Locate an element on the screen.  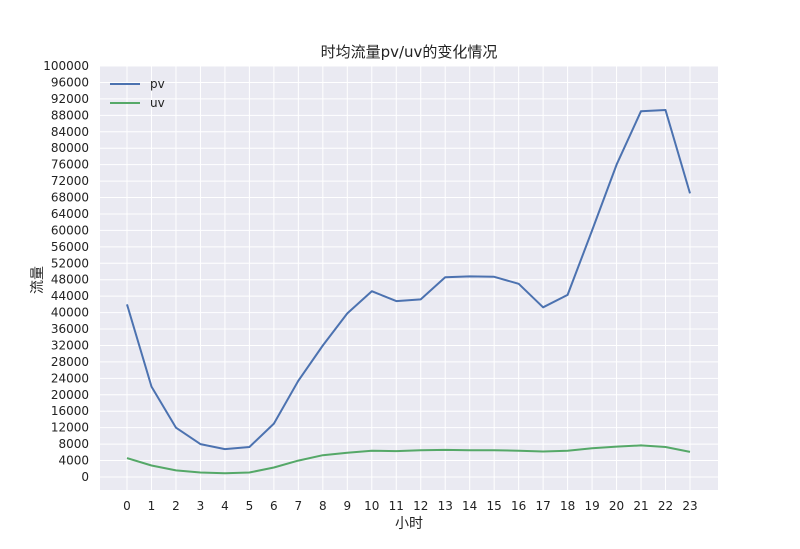
x-tick-label: 20 is located at coordinates (616, 506).